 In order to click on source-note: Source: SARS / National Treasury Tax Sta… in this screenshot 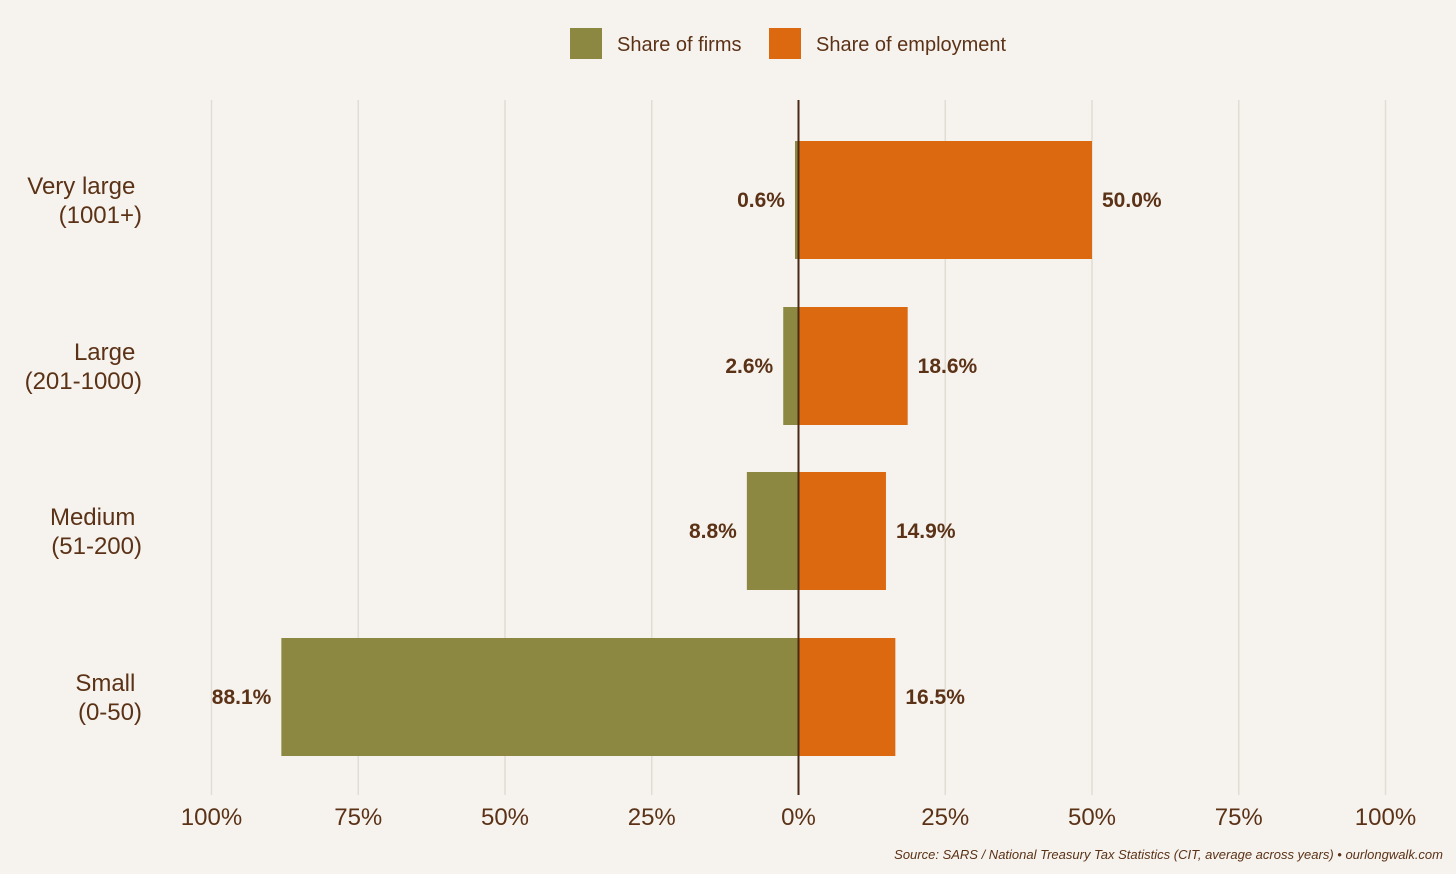, I will do `click(1168, 854)`.